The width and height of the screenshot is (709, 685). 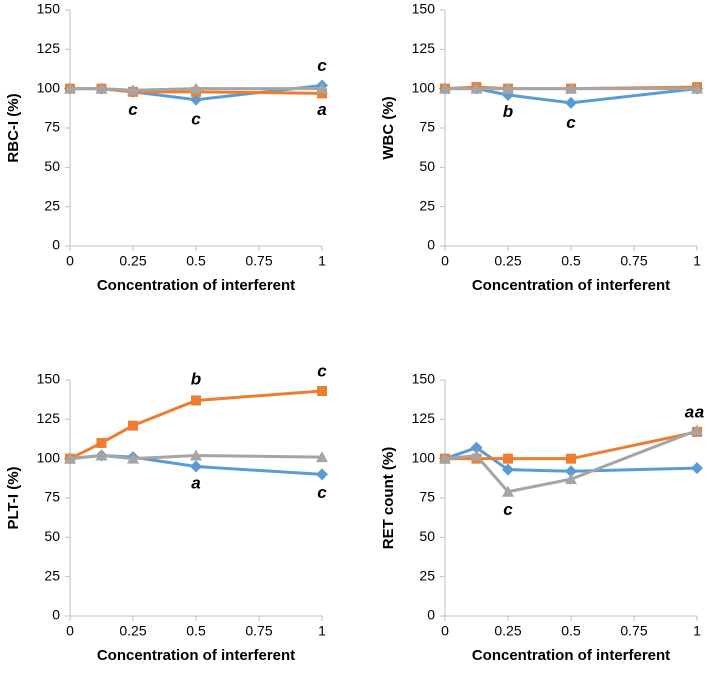 What do you see at coordinates (13, 497) in the screenshot?
I see `y-axis-title: PLT-I (%)` at bounding box center [13, 497].